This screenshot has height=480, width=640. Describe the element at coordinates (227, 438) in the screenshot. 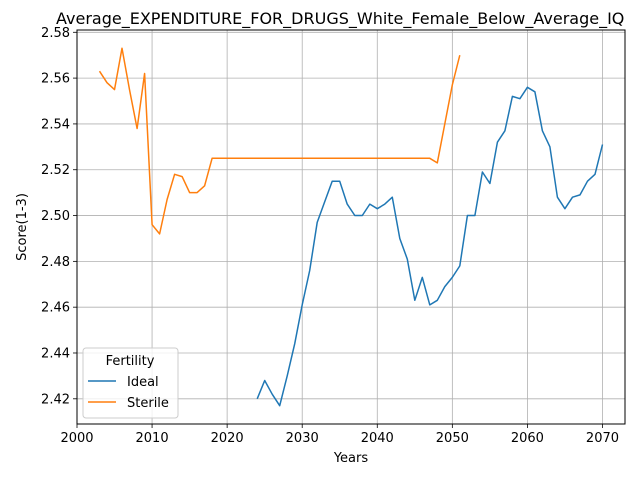

I see `x-tick-label: 2020` at that location.